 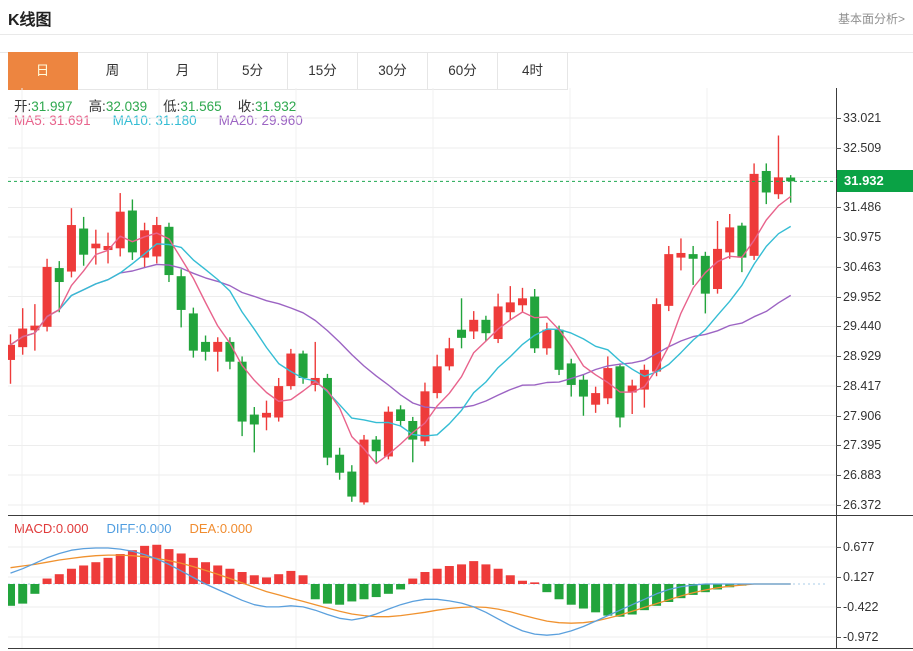 I want to click on period-tabs: 日 周 月 5分 15分 30分 60分 4时, so click(x=288, y=71).